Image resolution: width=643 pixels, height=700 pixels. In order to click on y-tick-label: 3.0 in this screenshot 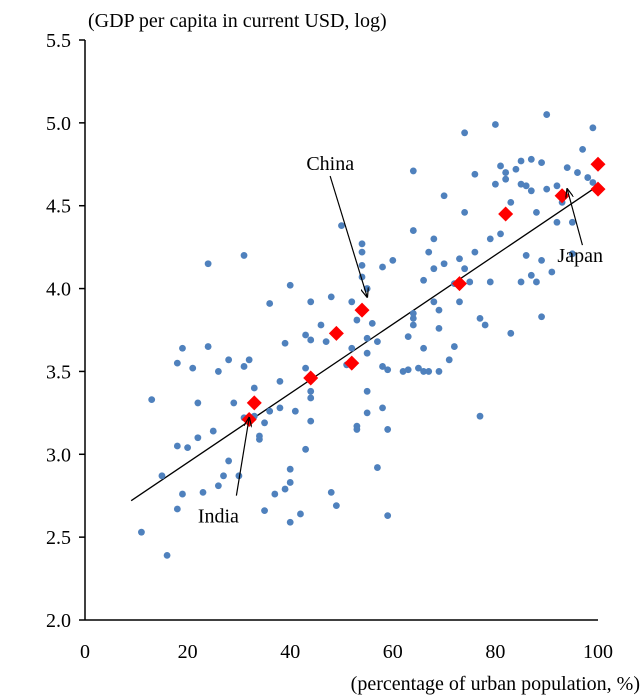, I will do `click(58, 455)`.